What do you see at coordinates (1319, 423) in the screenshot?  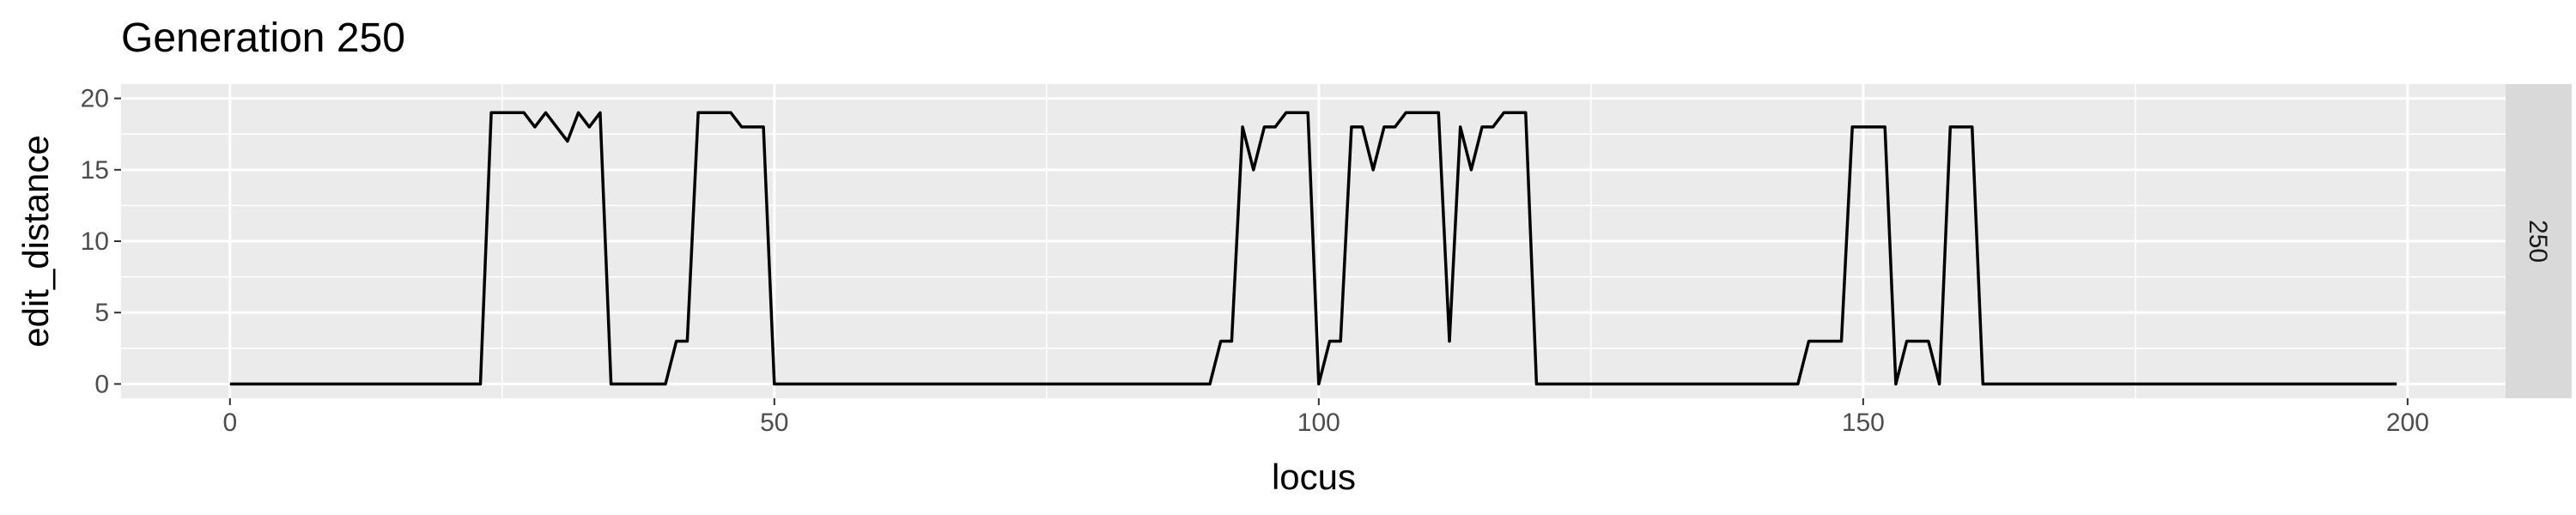 I see `x-tick-label: 100` at bounding box center [1319, 423].